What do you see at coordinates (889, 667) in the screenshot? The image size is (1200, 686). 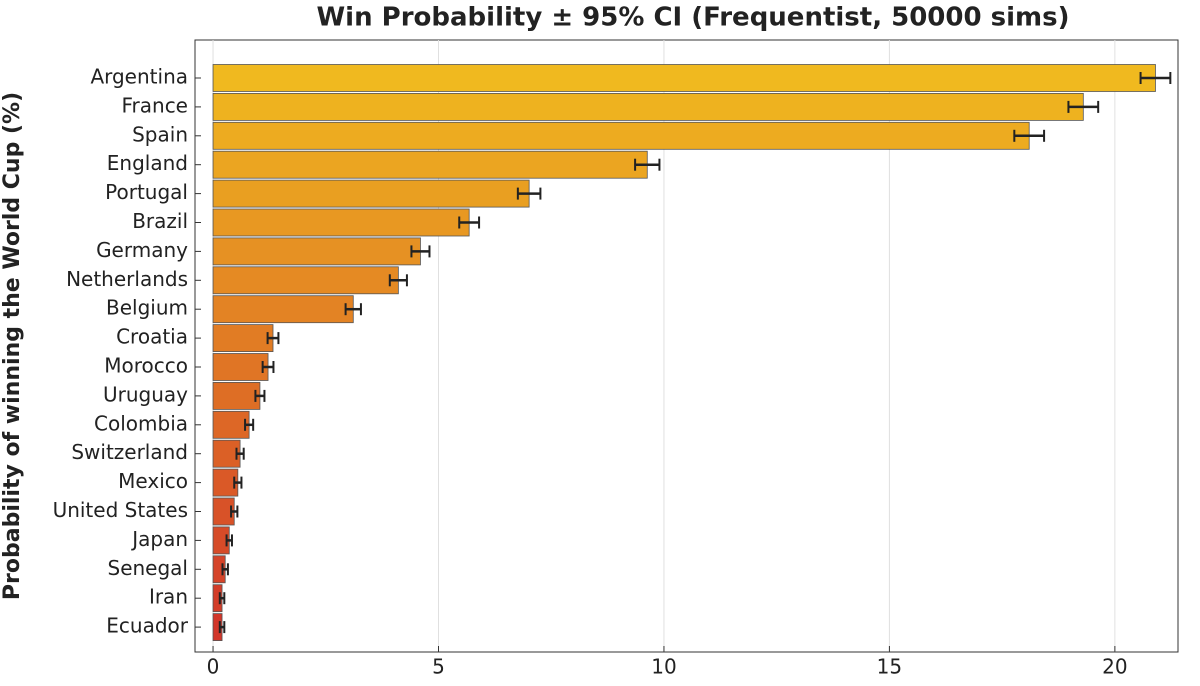 I see `x-tick-label: 15` at bounding box center [889, 667].